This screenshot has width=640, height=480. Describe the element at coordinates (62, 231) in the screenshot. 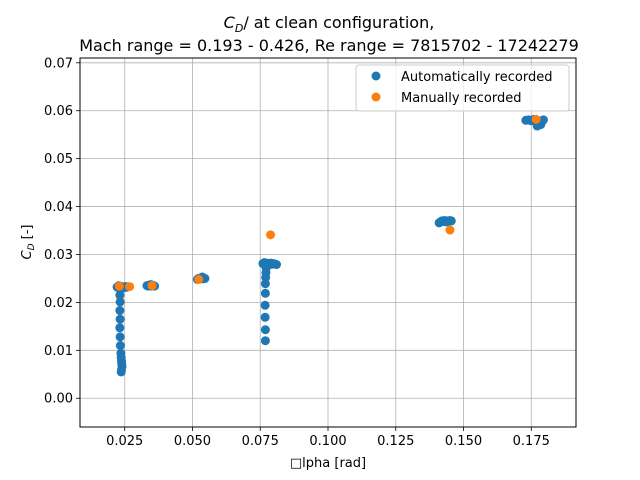

I see `y-axis-ticks: 0.00 0.01 0.02 0.03 0.04 0.05 0.06 0.07` at that location.